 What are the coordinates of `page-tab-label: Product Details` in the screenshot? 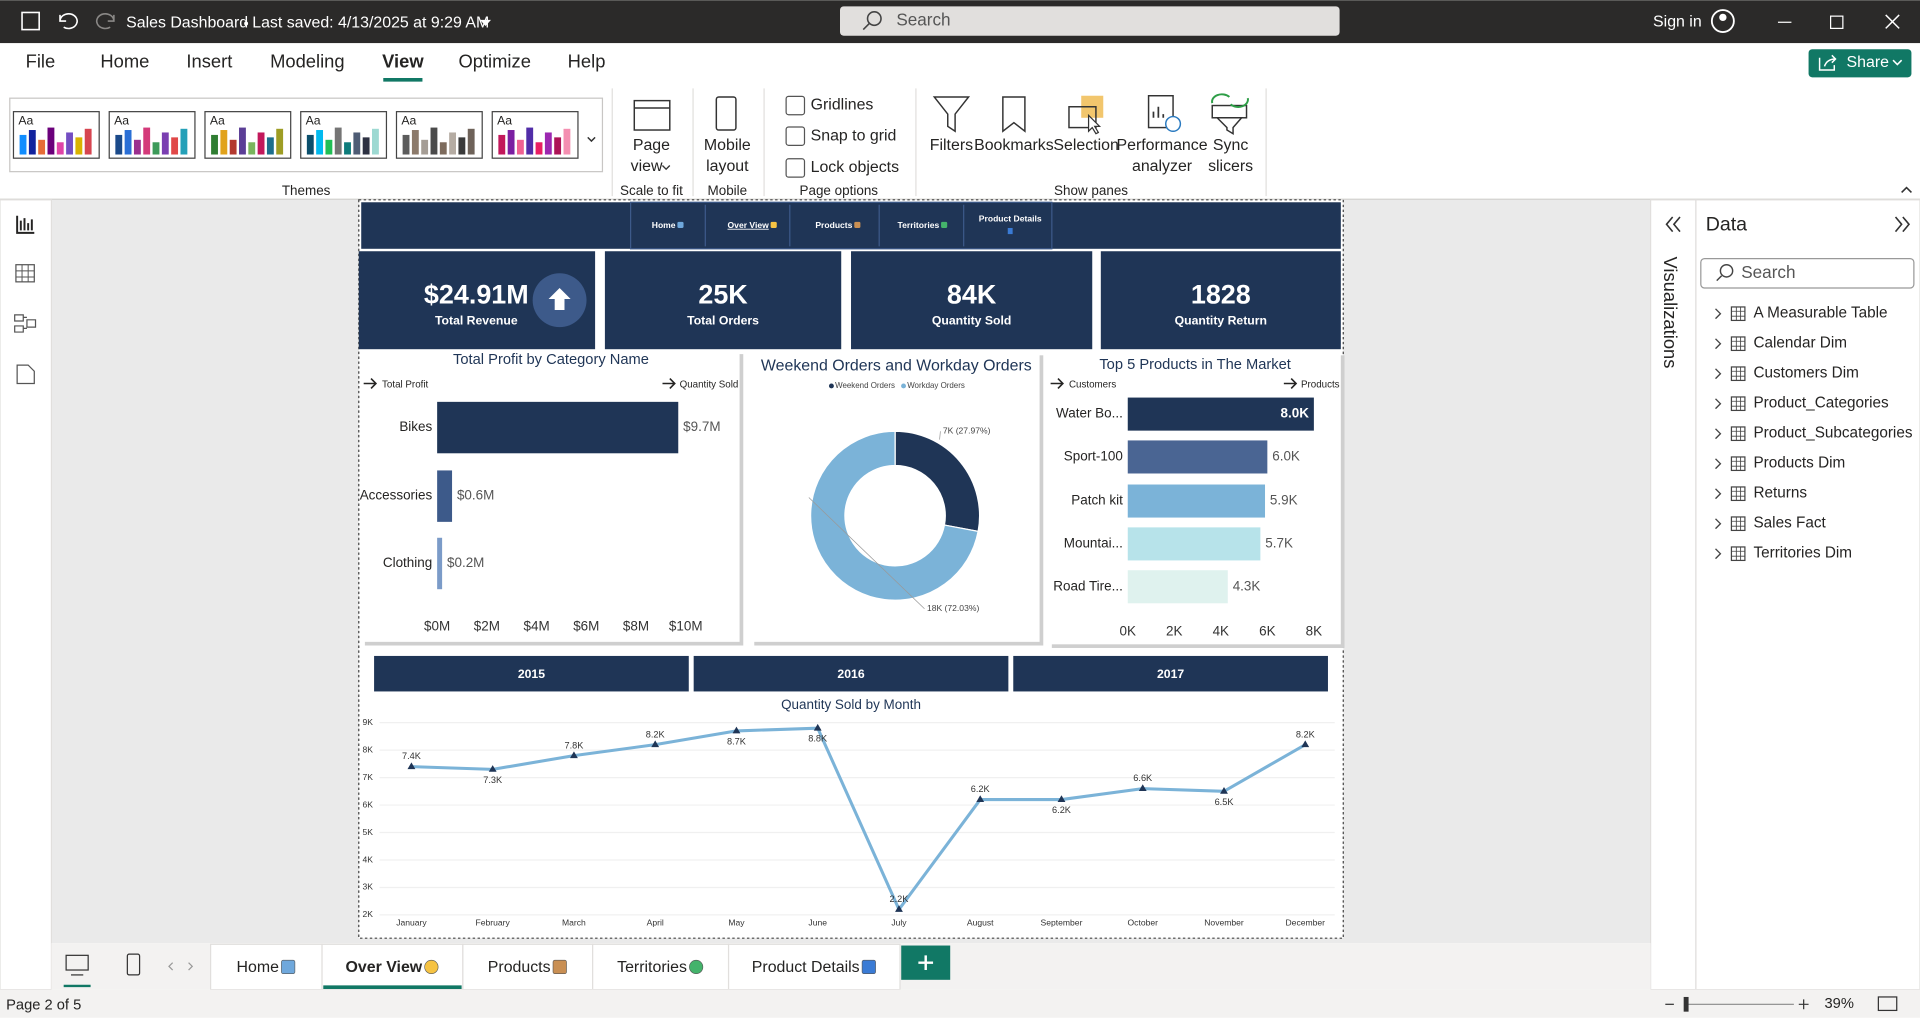 It's located at (806, 967).